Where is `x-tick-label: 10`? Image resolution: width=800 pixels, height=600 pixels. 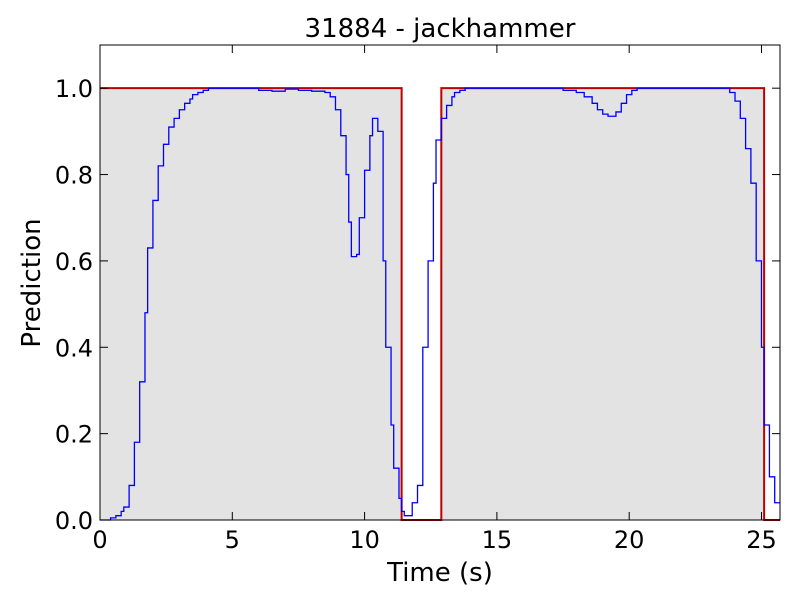 x-tick-label: 10 is located at coordinates (364, 540).